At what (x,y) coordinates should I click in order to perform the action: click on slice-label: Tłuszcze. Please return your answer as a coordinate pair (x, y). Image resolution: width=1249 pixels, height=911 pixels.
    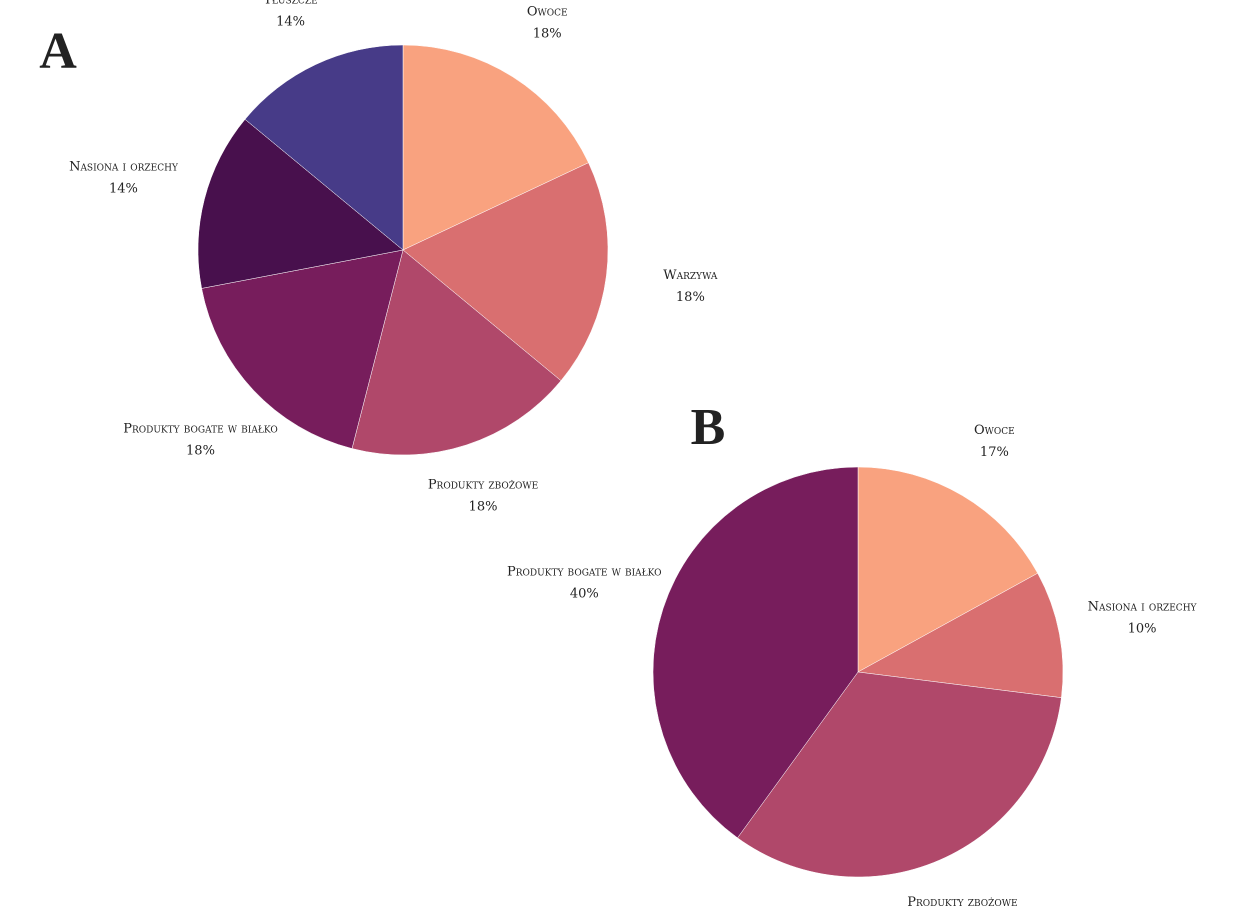
    Looking at the image, I should click on (290, 3).